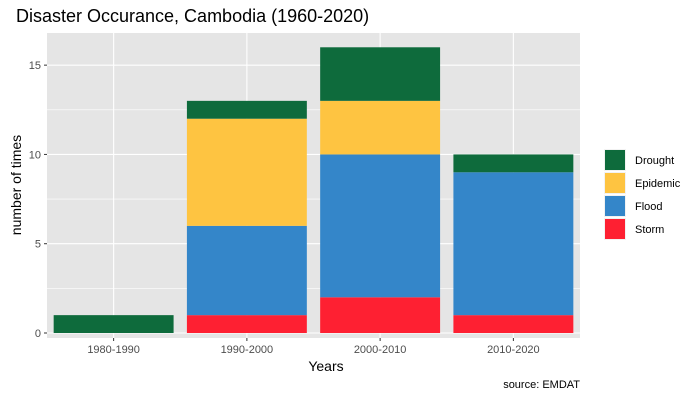 This screenshot has height=400, width=700. I want to click on legend-swatch-epidemic, so click(615, 183).